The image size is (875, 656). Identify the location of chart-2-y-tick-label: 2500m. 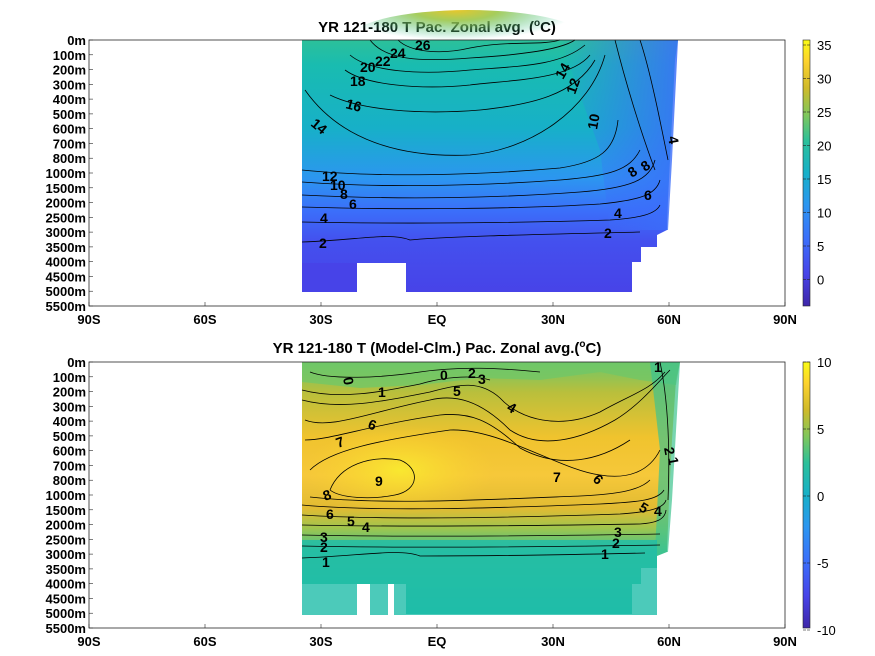
(66, 539).